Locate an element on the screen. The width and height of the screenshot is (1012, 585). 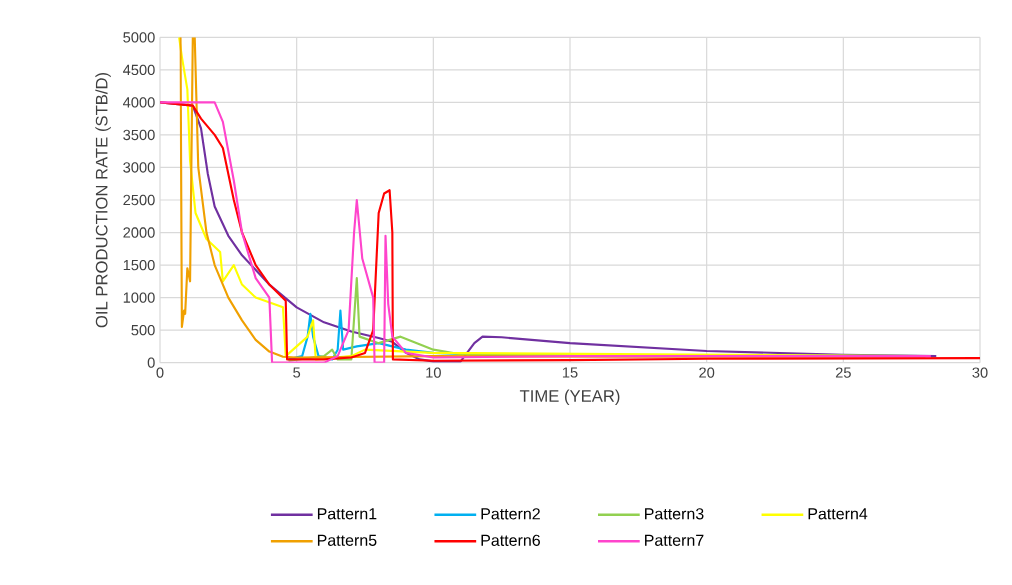
y-tick-label: 3500 is located at coordinates (139, 134).